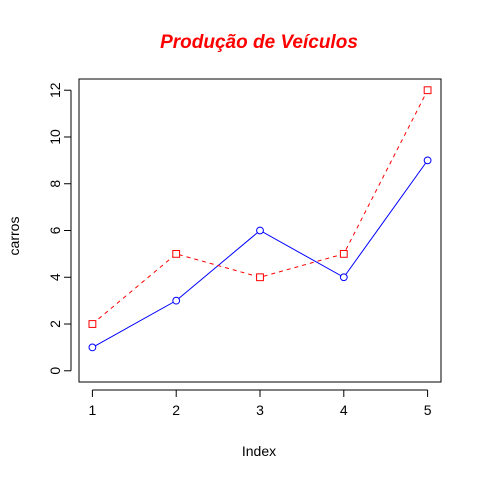 This screenshot has height=480, width=480. I want to click on x-tick-label: 3, so click(260, 410).